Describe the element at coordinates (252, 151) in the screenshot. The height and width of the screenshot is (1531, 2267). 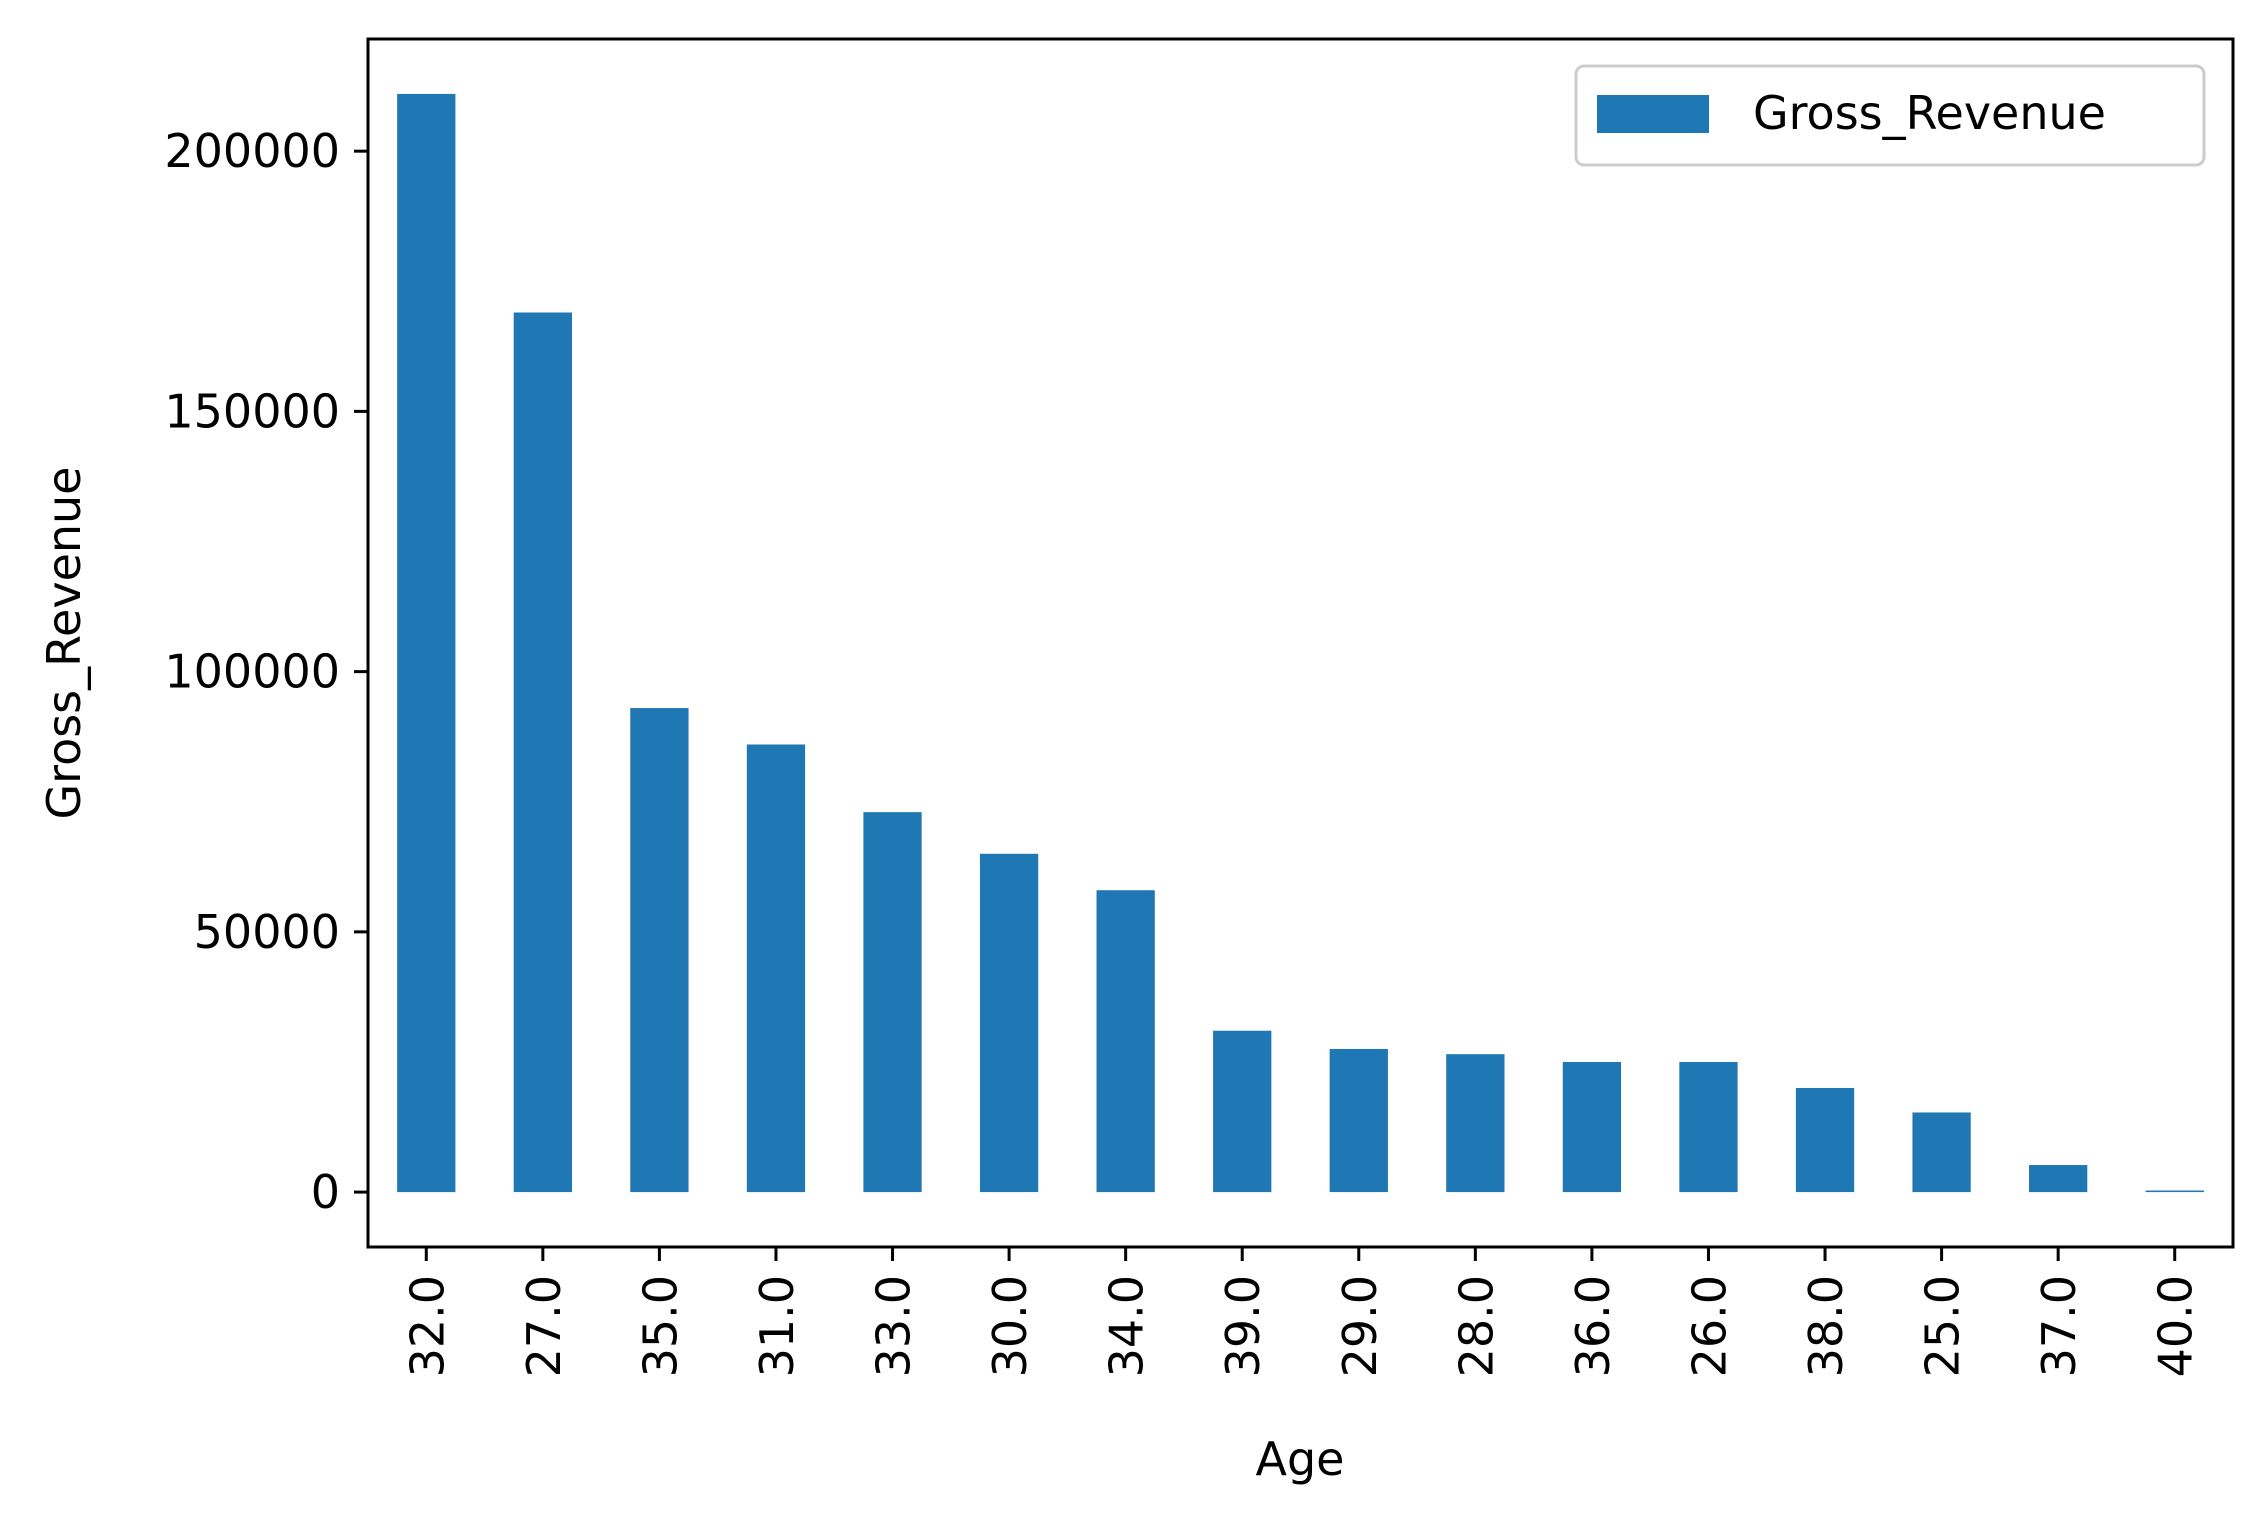
I see `y-tick-label: 200000` at that location.